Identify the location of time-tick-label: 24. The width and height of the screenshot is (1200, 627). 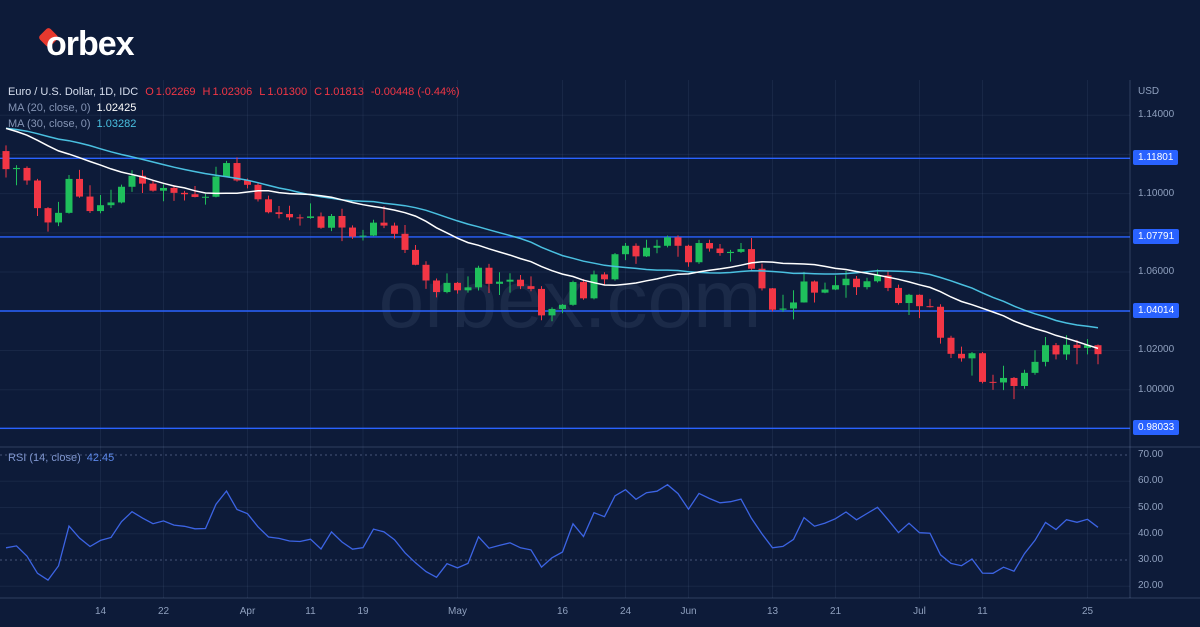
(625, 611).